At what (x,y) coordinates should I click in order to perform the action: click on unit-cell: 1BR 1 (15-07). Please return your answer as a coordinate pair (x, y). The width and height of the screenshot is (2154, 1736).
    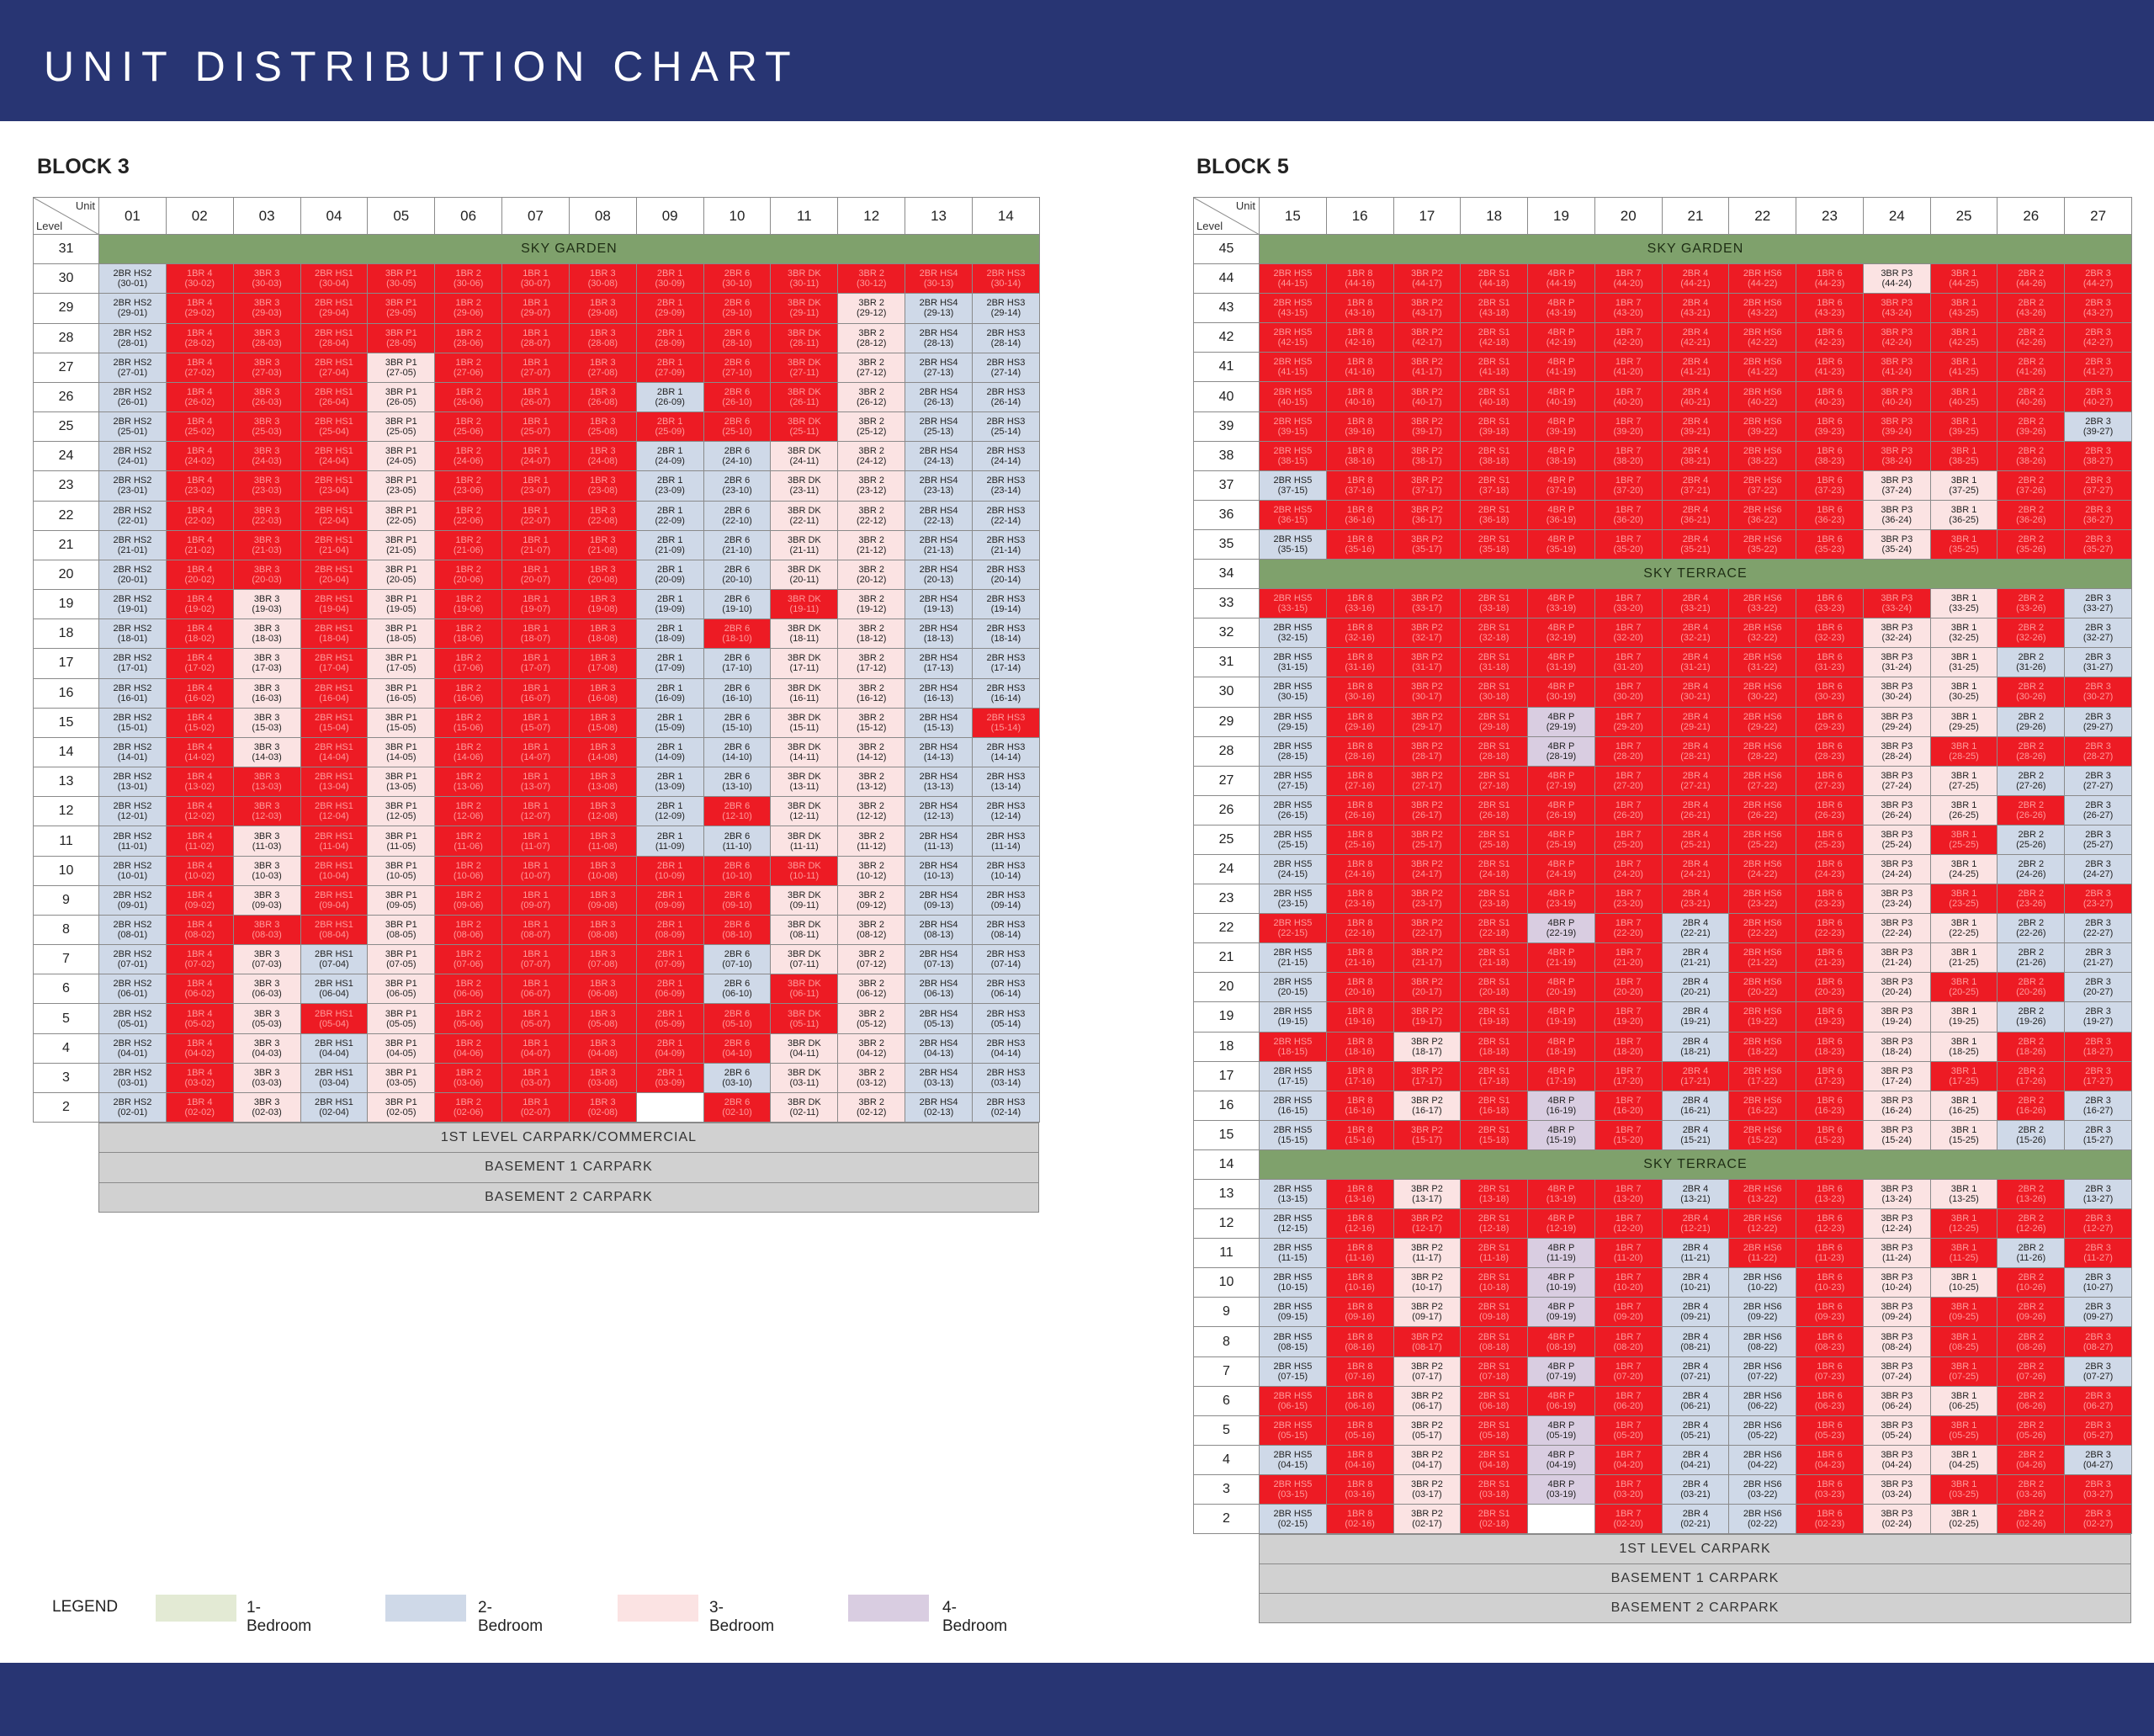
    Looking at the image, I should click on (535, 722).